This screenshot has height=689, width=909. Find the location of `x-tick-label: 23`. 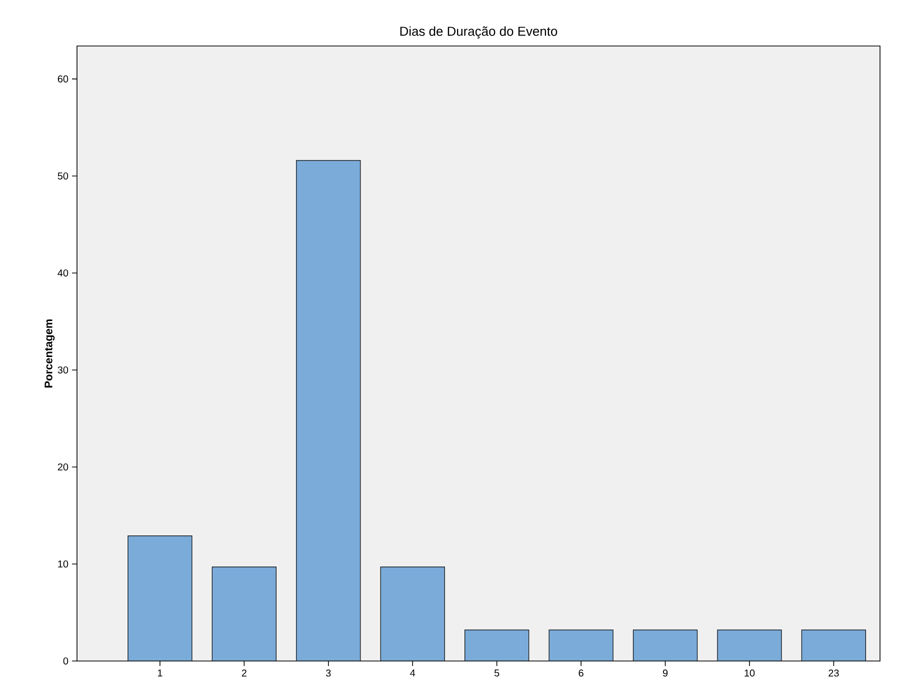

x-tick-label: 23 is located at coordinates (833, 673).